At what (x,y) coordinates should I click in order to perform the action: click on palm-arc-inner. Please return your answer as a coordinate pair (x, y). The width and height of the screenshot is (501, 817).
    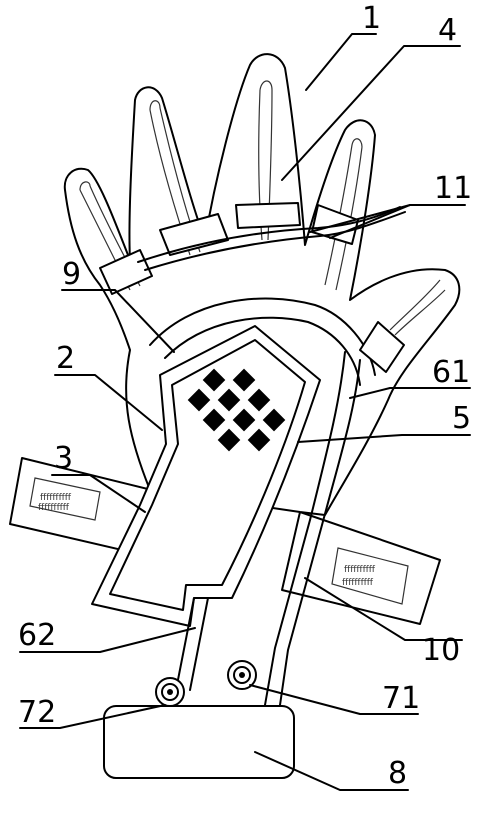
    Looking at the image, I should click on (262, 351).